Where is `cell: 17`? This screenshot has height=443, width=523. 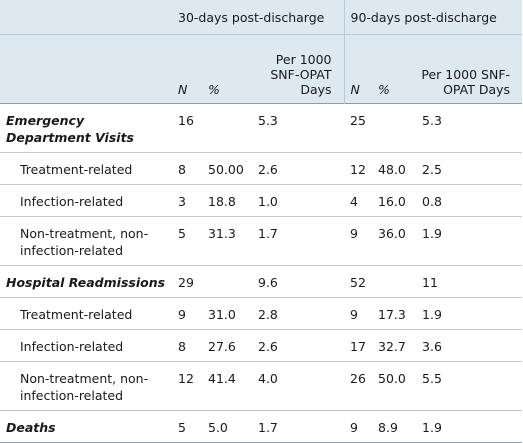 cell: 17 is located at coordinates (358, 345).